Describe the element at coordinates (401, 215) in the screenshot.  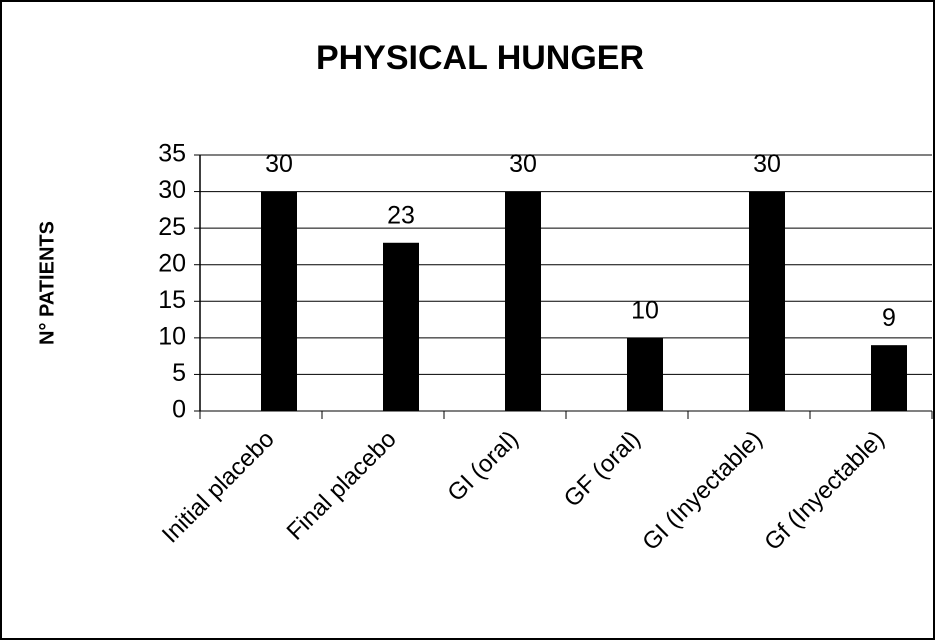
I see `data-label: 23` at that location.